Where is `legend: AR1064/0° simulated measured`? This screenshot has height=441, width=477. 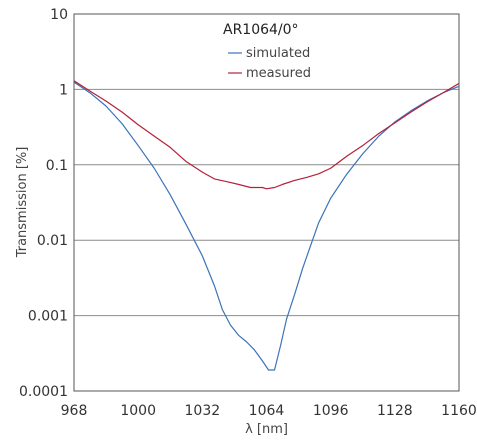
legend: AR1064/0° simulated measured is located at coordinates (267, 51).